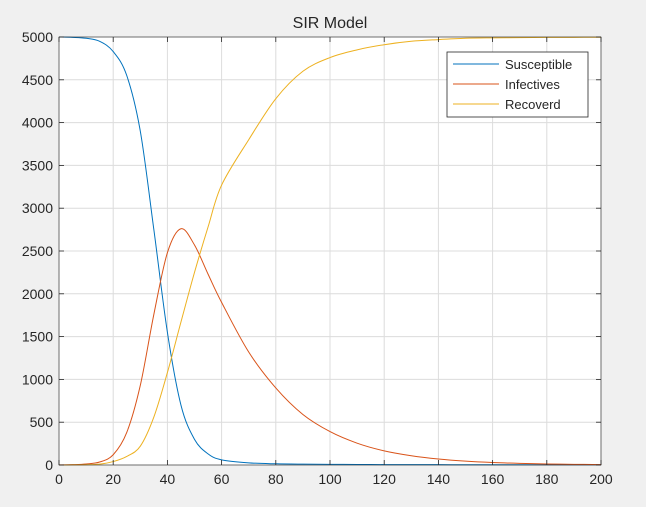 The image size is (646, 507). I want to click on x-tick-label: 200, so click(601, 479).